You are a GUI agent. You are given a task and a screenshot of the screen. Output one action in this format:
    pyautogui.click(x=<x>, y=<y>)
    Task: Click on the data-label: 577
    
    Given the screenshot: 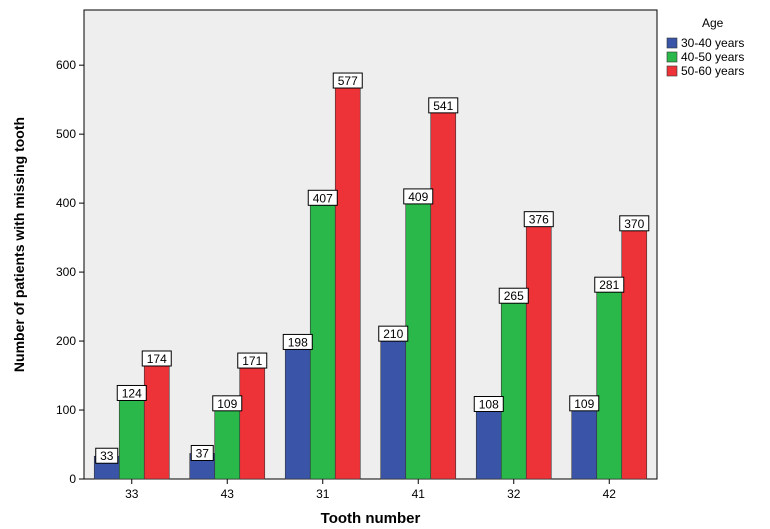 What is the action you would take?
    pyautogui.click(x=348, y=81)
    